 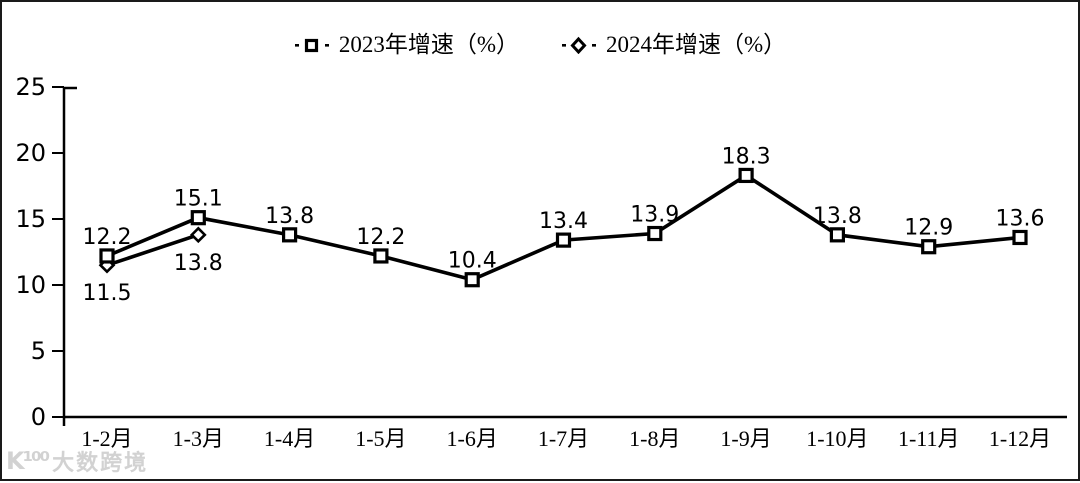 I want to click on svg-text: 18.3, so click(x=746, y=156).